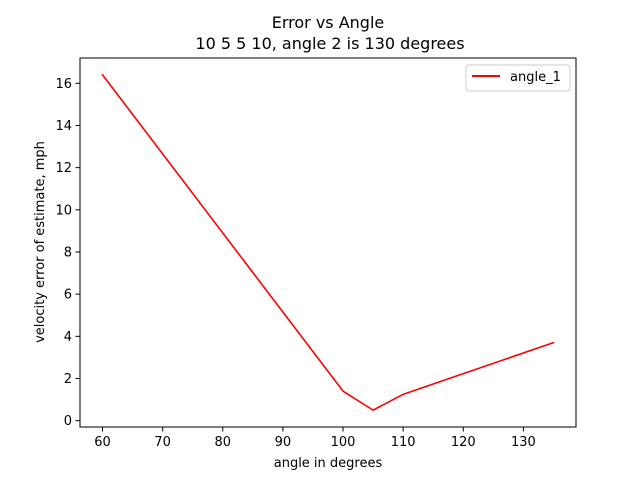  What do you see at coordinates (63, 168) in the screenshot?
I see `y-tick-label: 12` at bounding box center [63, 168].